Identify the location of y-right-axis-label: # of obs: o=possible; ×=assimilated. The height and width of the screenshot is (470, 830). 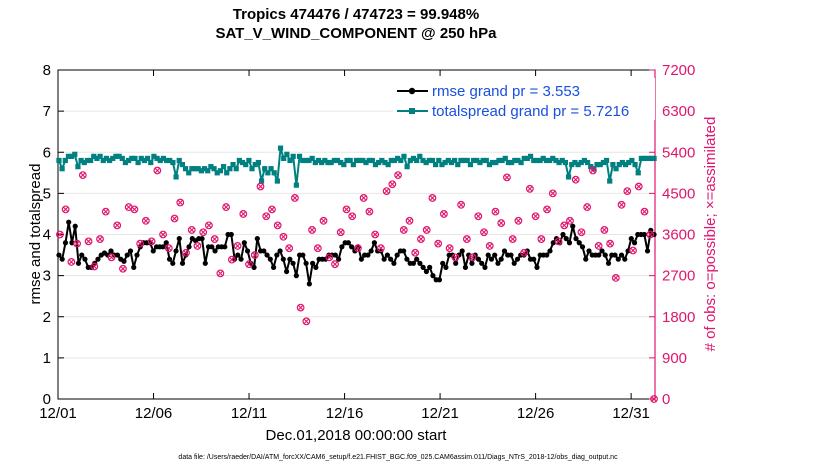
(710, 234).